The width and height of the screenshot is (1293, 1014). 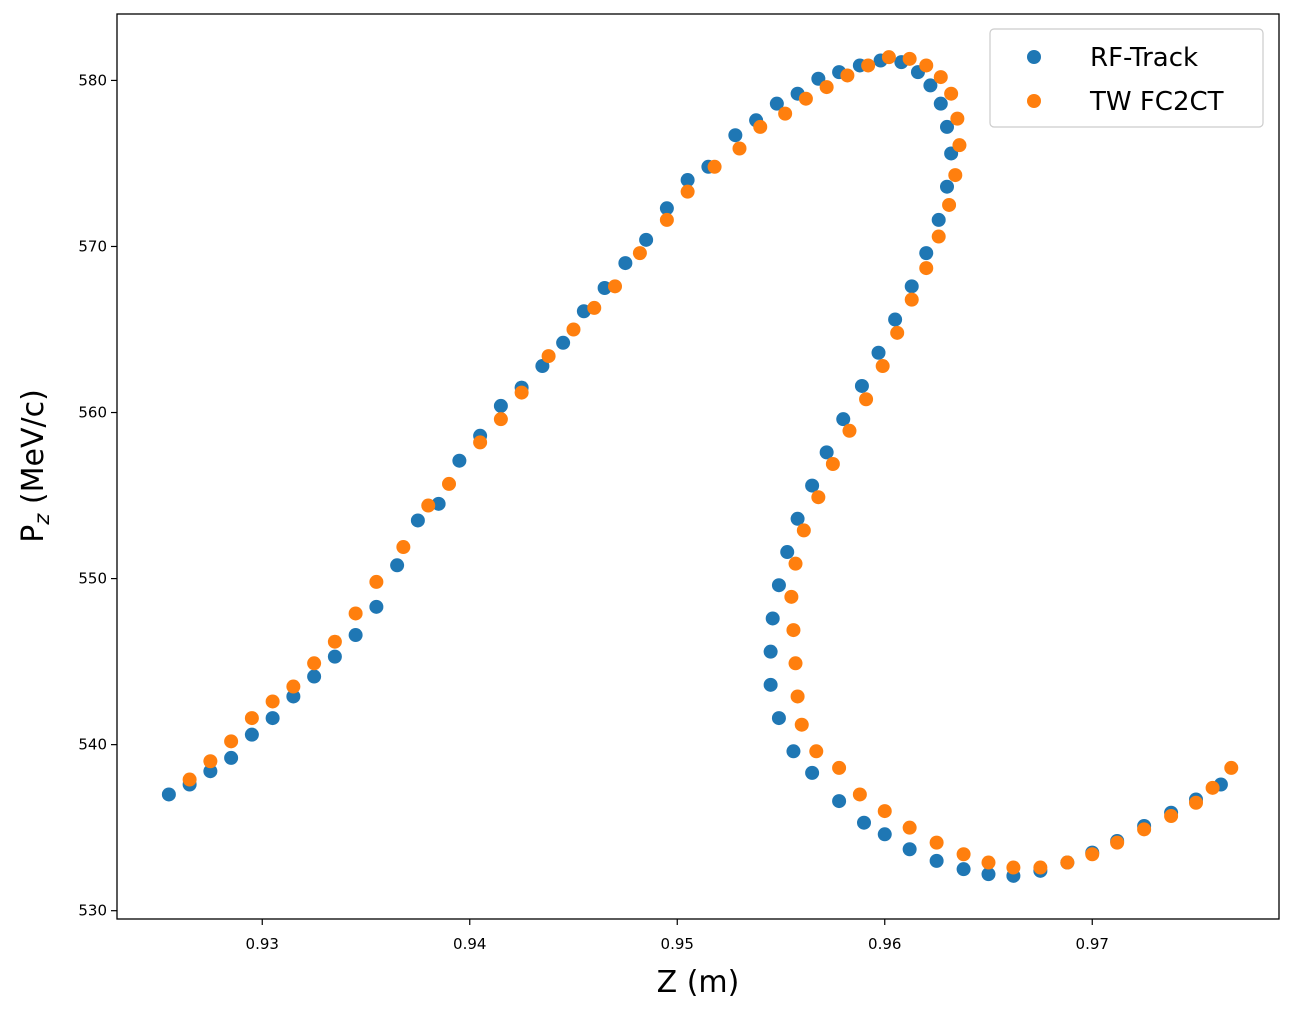 I want to click on y-axis-label-sub: z, so click(x=42, y=519).